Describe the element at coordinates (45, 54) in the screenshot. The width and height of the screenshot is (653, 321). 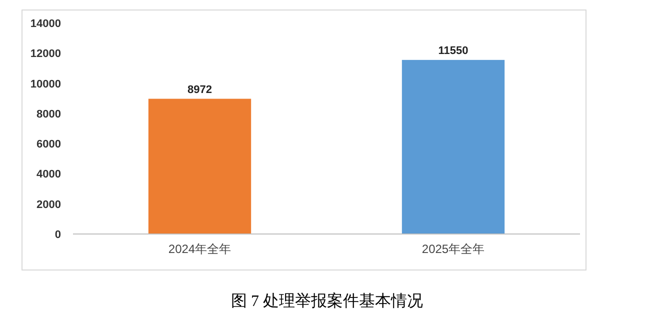
I see `y-tick-label: 12000` at that location.